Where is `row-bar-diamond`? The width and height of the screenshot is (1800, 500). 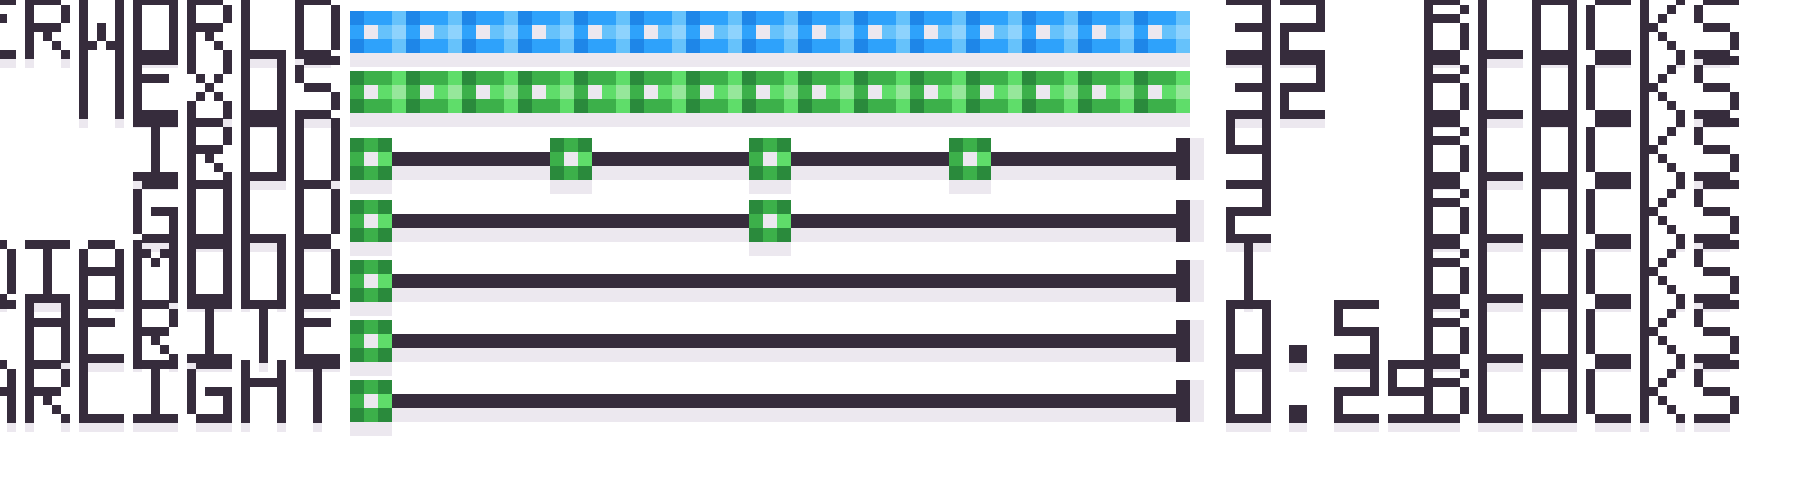
row-bar-diamond is located at coordinates (780, 276).